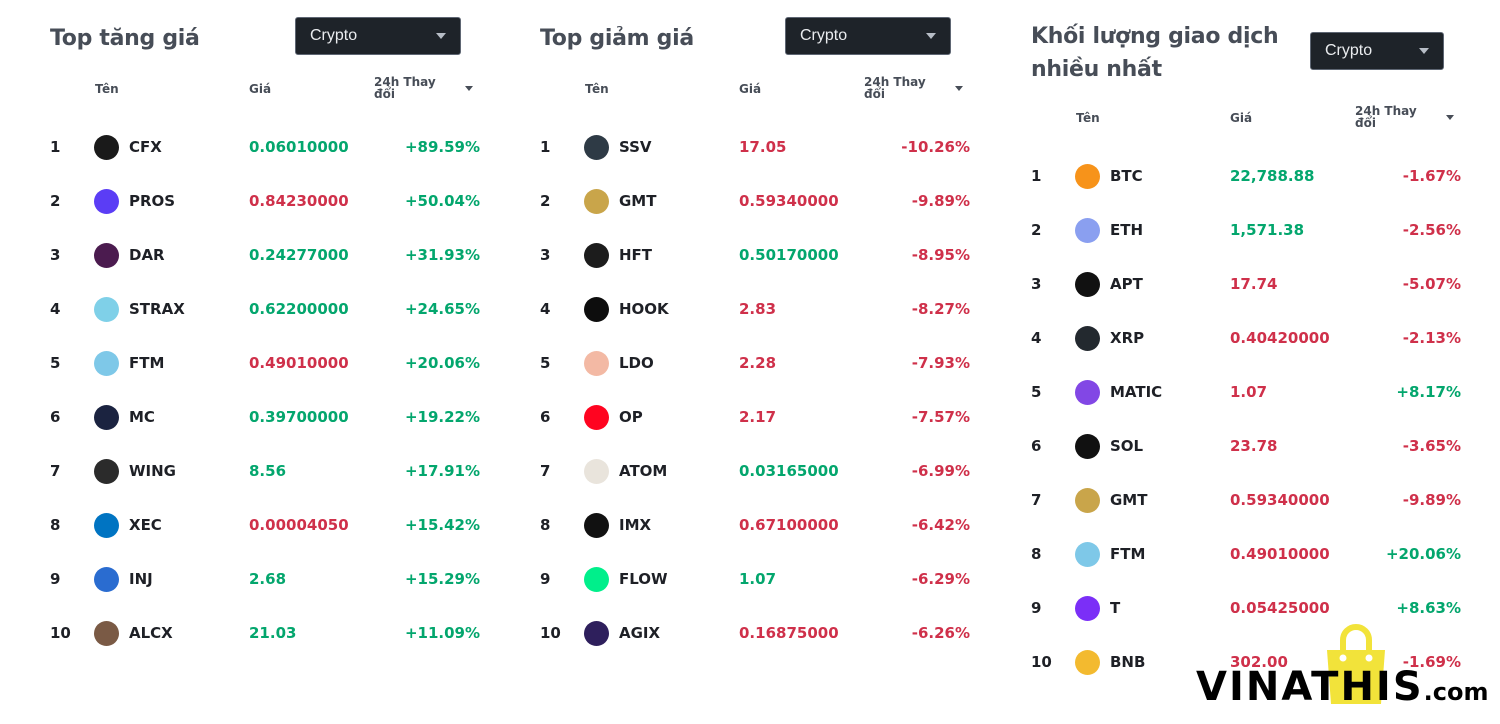 Image resolution: width=1500 pixels, height=724 pixels. What do you see at coordinates (1036, 392) in the screenshot?
I see `row-rank: 5` at bounding box center [1036, 392].